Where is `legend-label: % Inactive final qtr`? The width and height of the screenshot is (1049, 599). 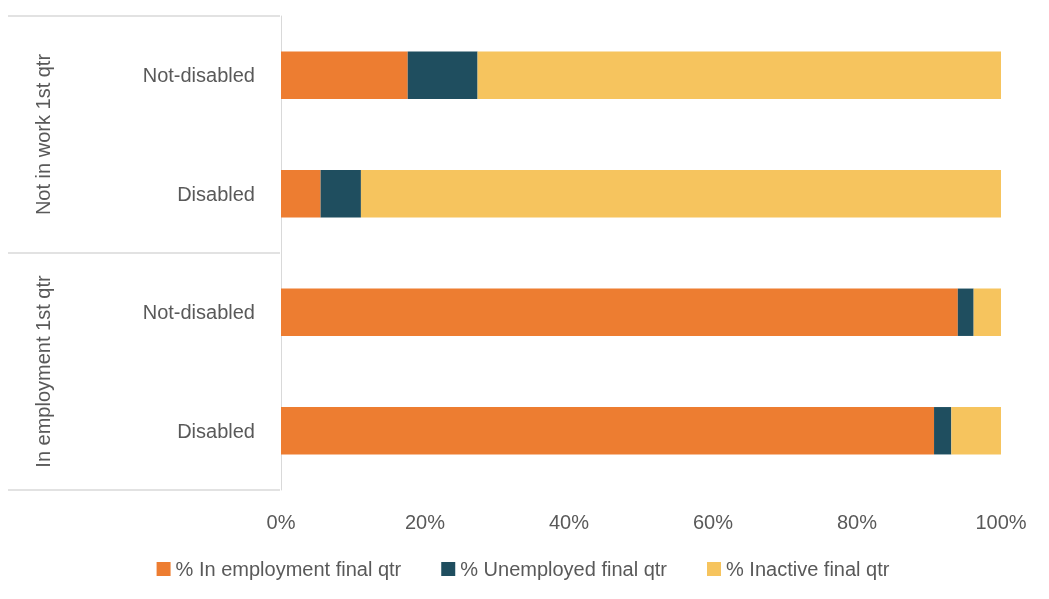 legend-label: % Inactive final qtr is located at coordinates (808, 569).